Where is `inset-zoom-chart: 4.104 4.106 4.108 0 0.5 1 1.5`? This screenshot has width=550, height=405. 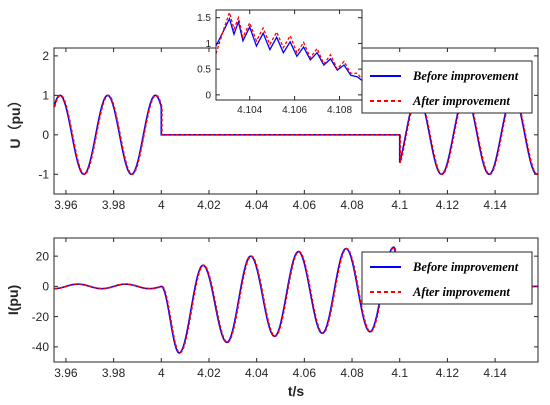
inset-zoom-chart: 4.104 4.106 4.108 0 0.5 1 1.5 is located at coordinates (280, 62).